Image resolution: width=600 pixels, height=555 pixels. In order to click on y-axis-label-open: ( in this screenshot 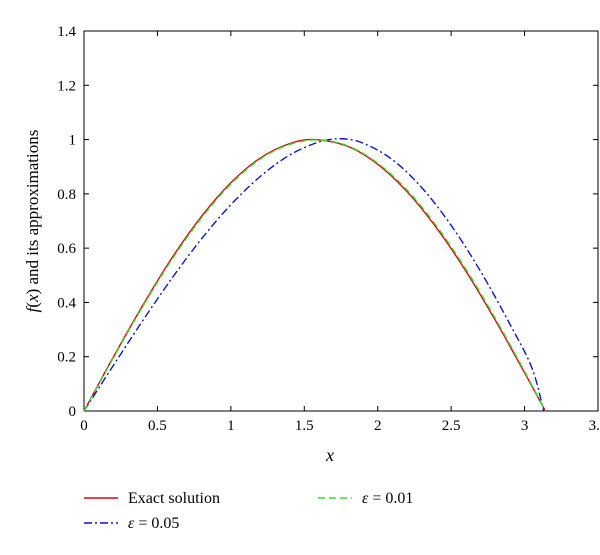, I will do `click(32, 305)`.